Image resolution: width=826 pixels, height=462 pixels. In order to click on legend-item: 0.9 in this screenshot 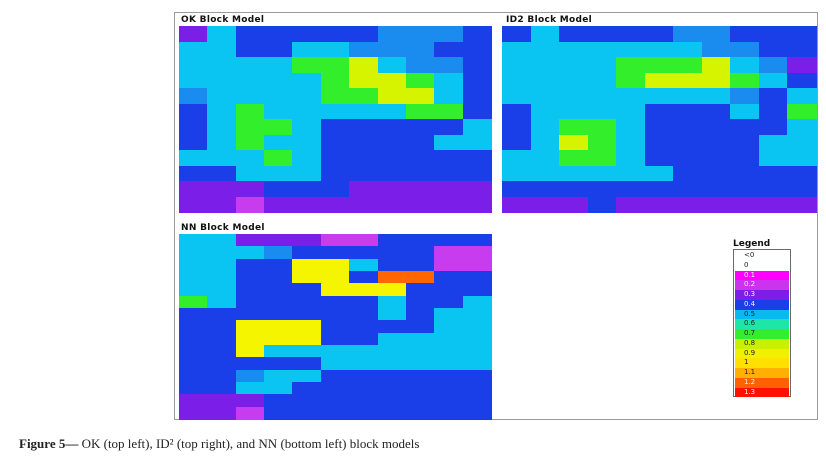, I will do `click(762, 353)`.